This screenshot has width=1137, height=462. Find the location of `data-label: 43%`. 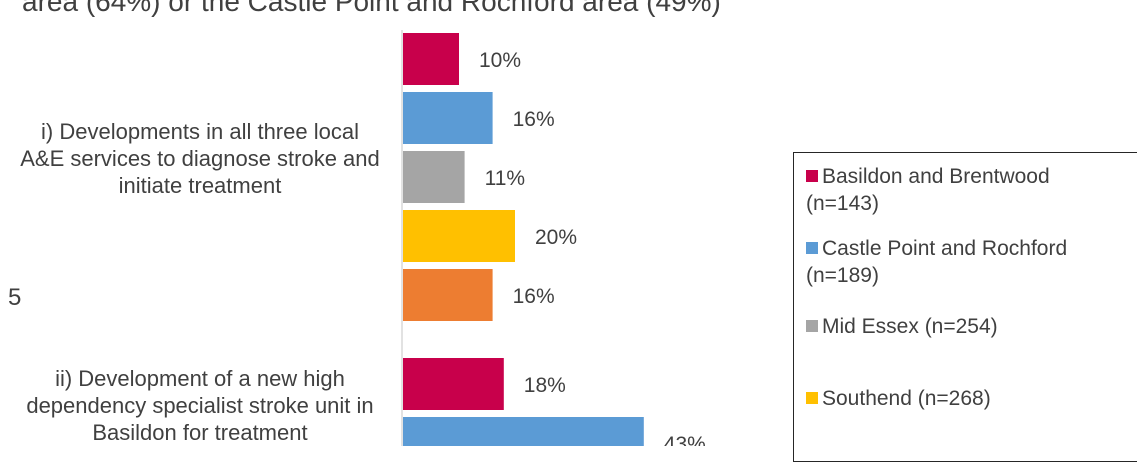

data-label: 43% is located at coordinates (685, 439).